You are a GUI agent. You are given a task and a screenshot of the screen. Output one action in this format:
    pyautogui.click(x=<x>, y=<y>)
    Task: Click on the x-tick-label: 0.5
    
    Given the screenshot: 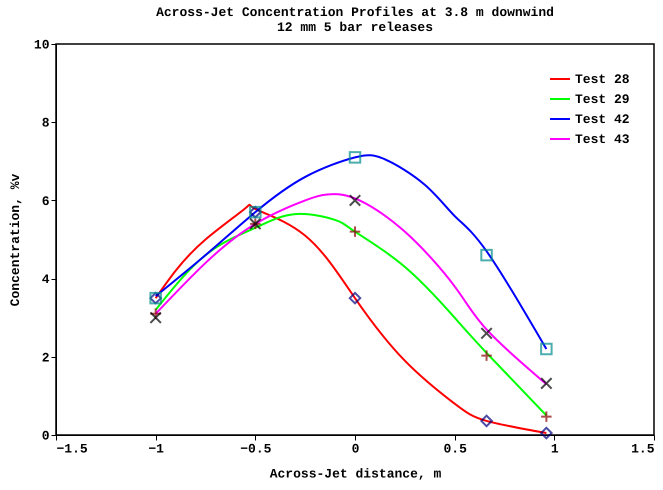 What is the action you would take?
    pyautogui.click(x=455, y=449)
    